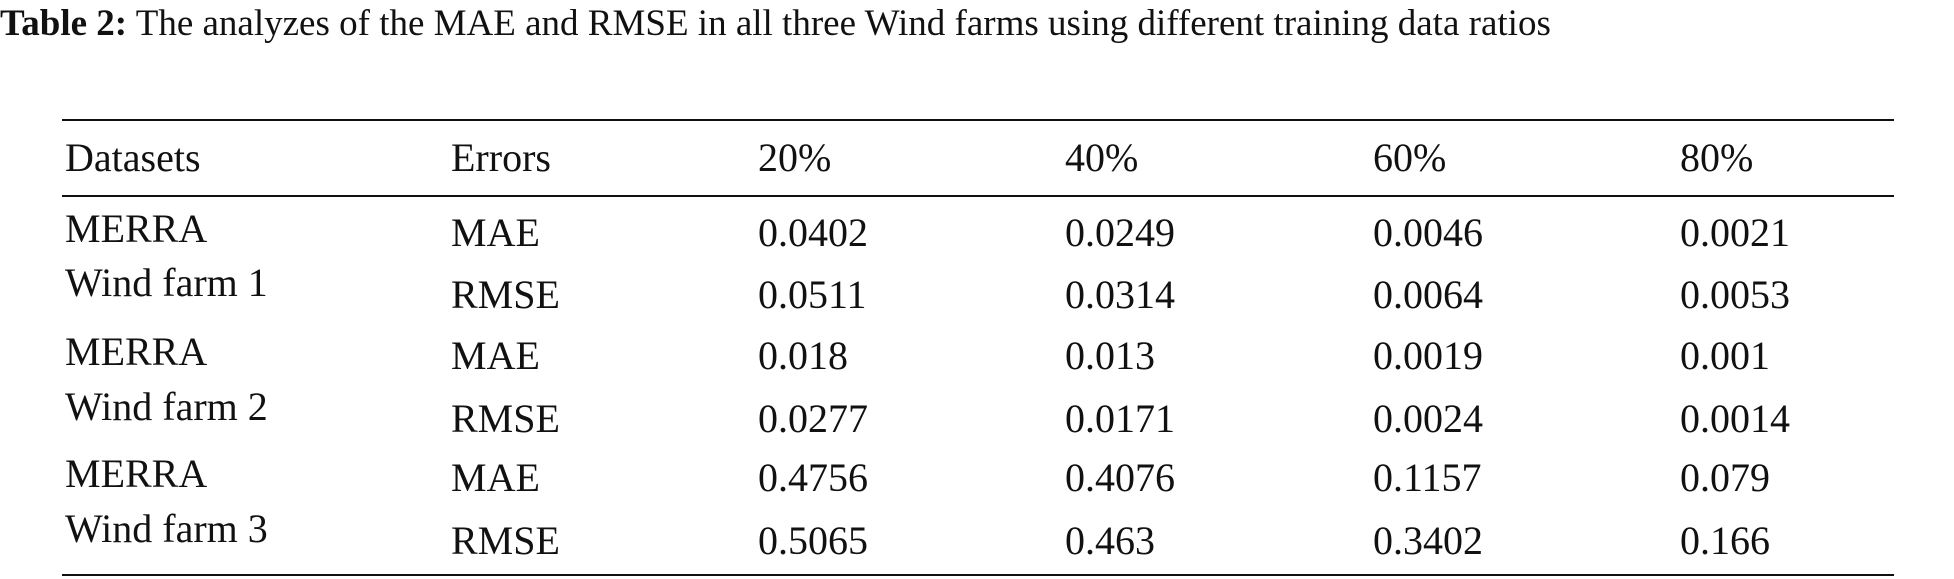  I want to click on caption-label: Table 2:, so click(64, 23).